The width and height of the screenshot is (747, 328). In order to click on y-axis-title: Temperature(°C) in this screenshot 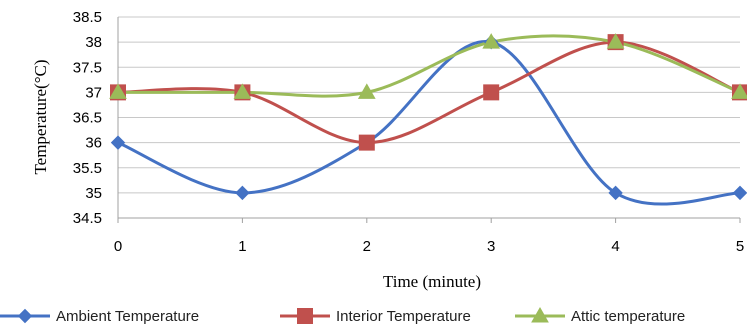, I will do `click(40, 116)`.